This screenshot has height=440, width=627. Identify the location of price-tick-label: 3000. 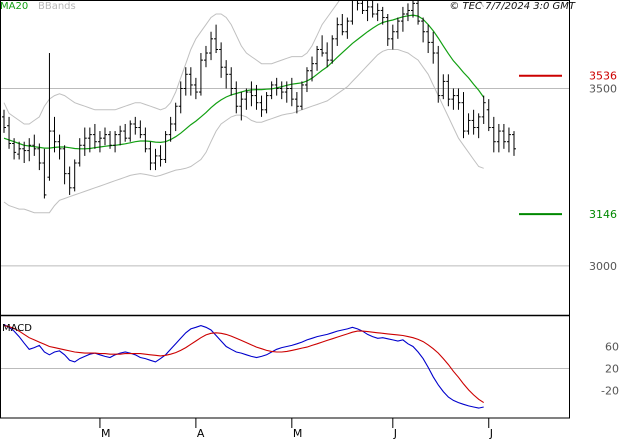
(603, 266).